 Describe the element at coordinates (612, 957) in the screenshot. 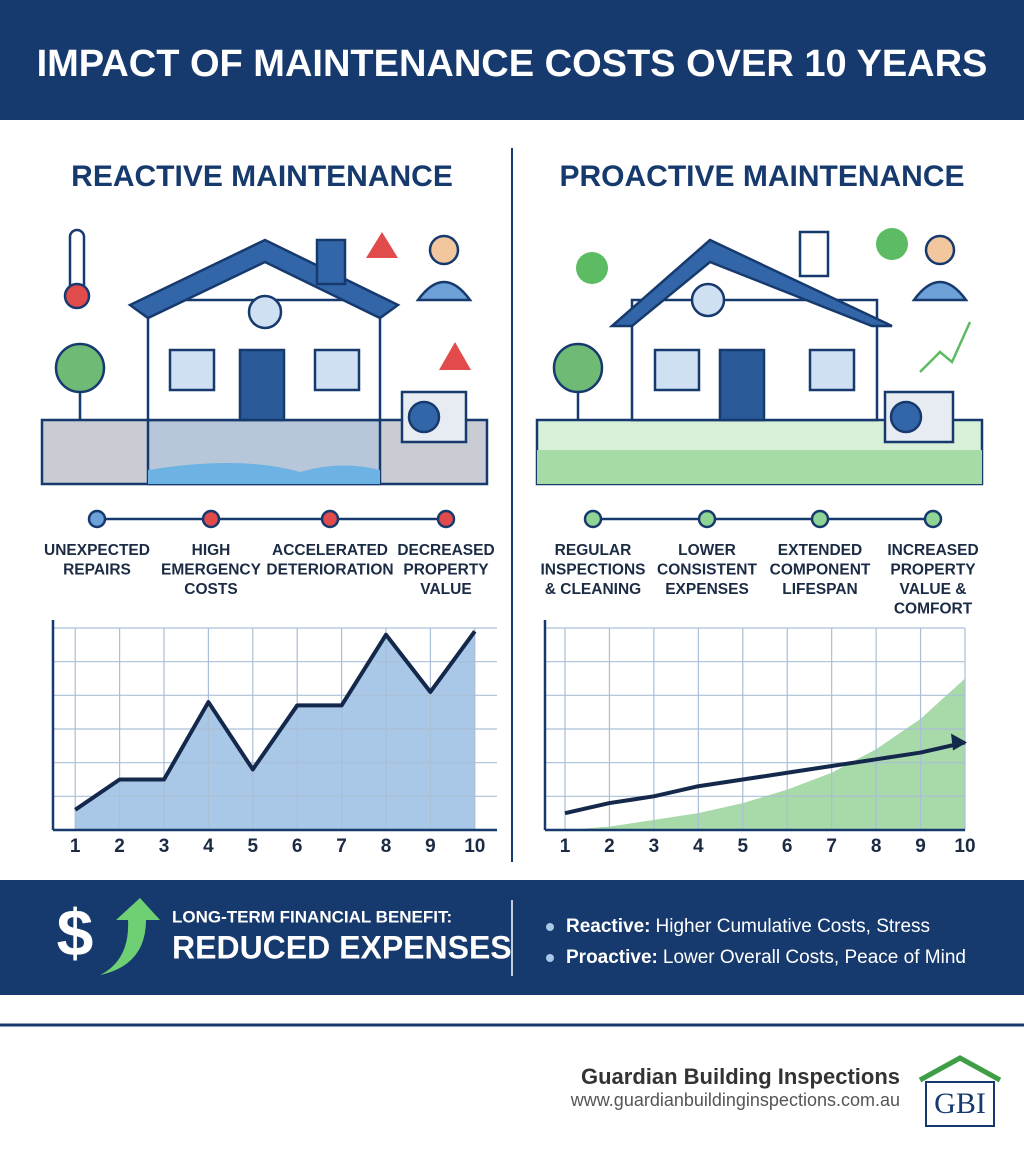

I see `bullet-label: Proactive:` at that location.